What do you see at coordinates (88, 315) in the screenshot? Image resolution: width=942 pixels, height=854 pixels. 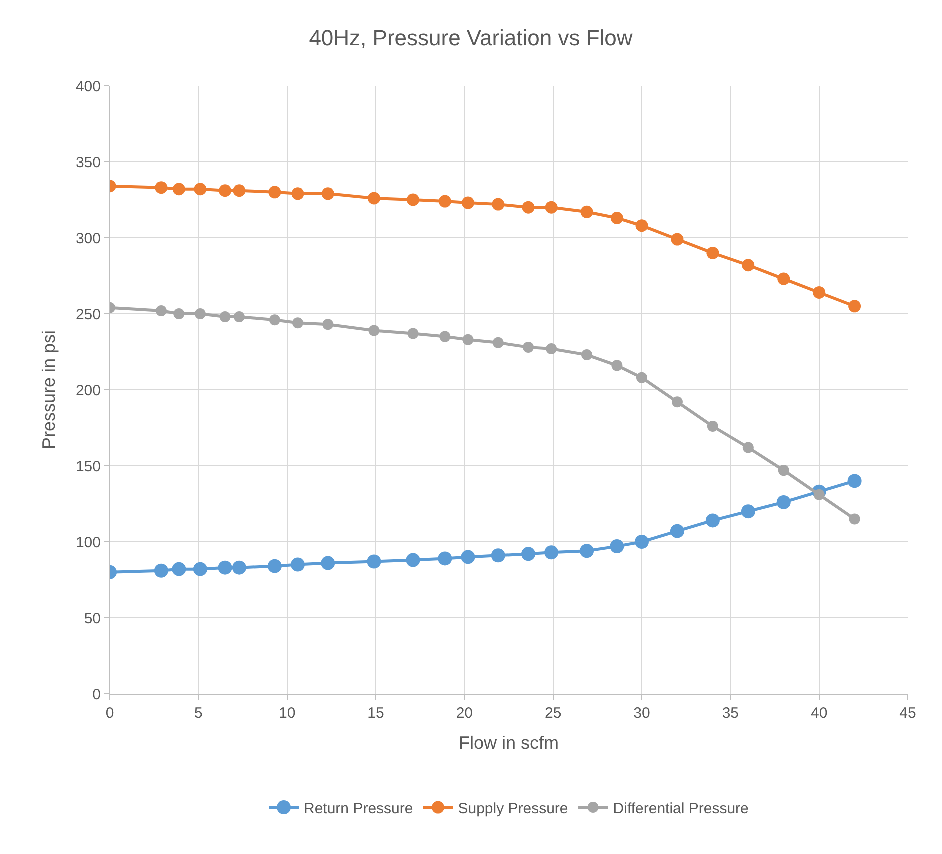 I see `y-tick-label: 250` at bounding box center [88, 315].